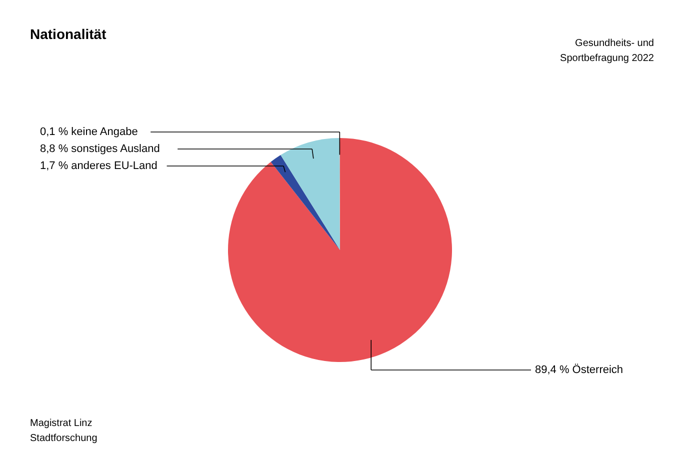 The width and height of the screenshot is (680, 463). What do you see at coordinates (607, 51) in the screenshot?
I see `chart-subtitle: Gesundheits- und Sportbefragung 2022` at bounding box center [607, 51].